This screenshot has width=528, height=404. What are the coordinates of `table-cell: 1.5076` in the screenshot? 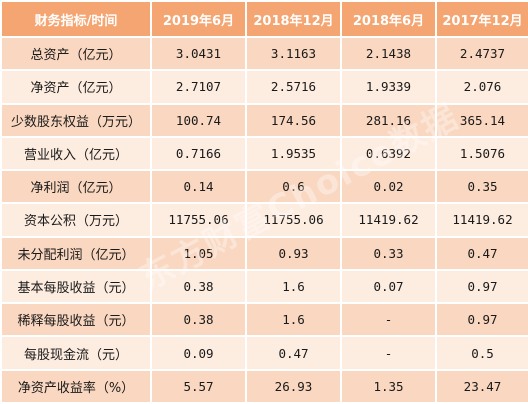 It's located at (481, 153).